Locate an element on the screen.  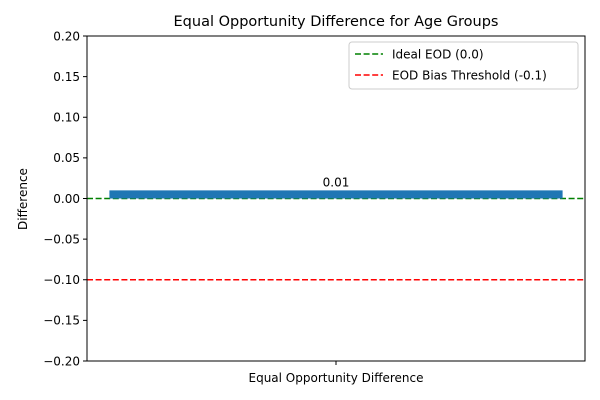
y-tick-label: 0.00 is located at coordinates (66, 199).